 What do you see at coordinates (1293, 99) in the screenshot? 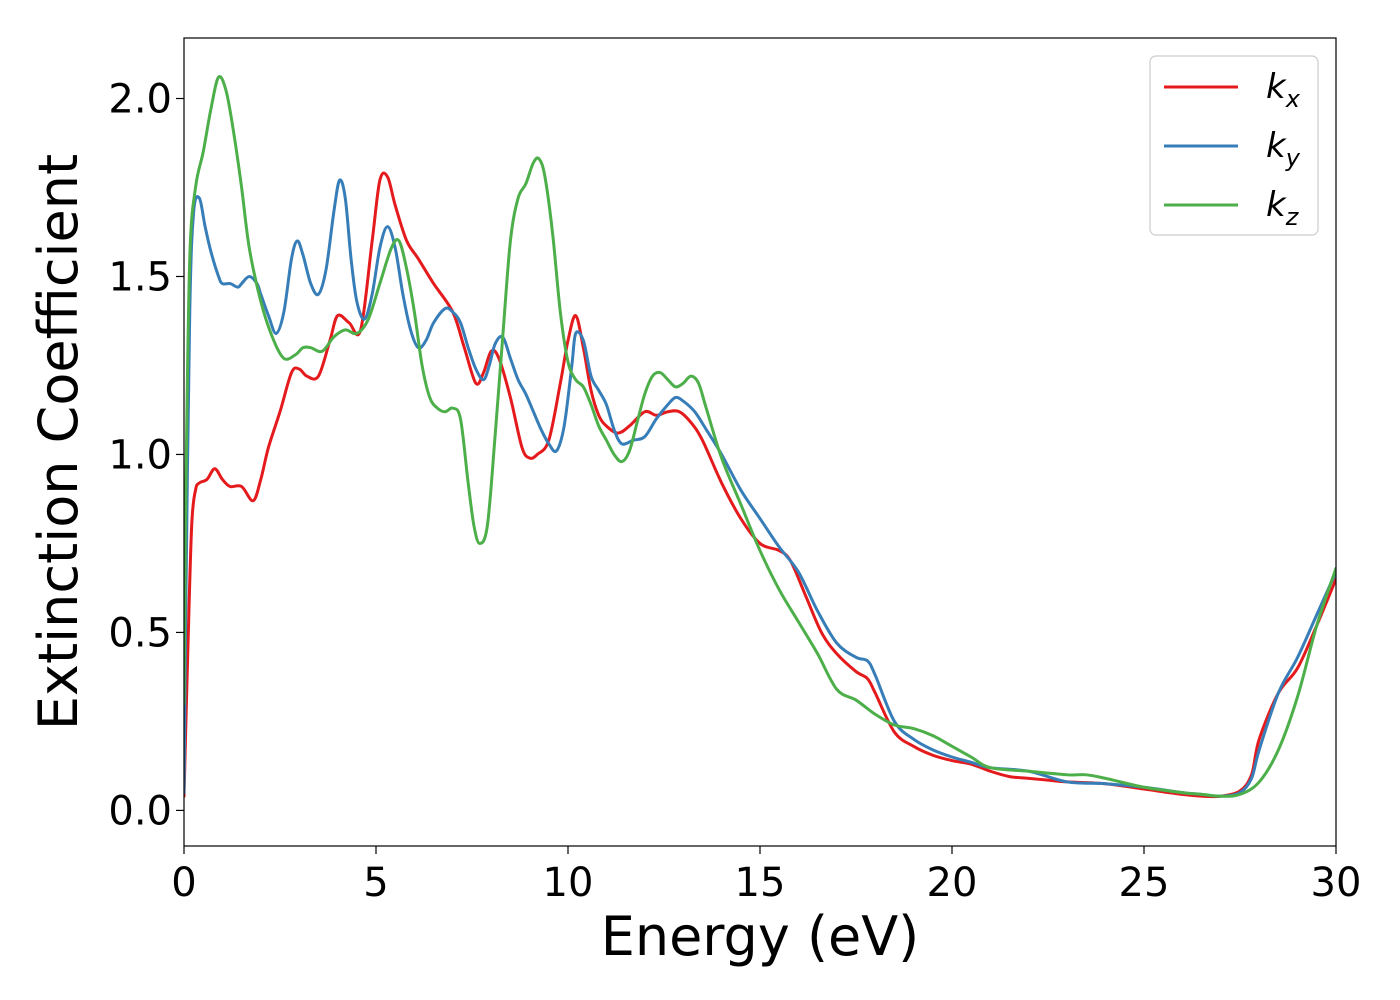
I see `legend-label-subscript: x` at bounding box center [1293, 99].